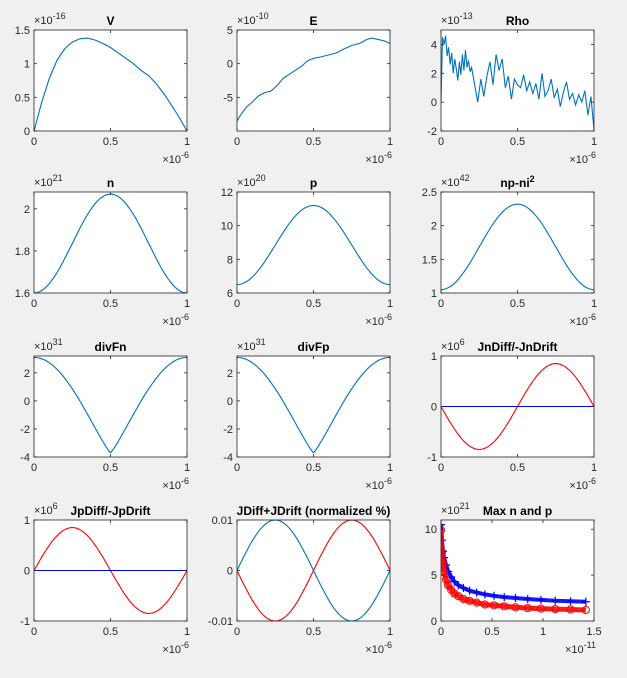  What do you see at coordinates (313, 21) in the screenshot?
I see `subplot-title: E` at bounding box center [313, 21].